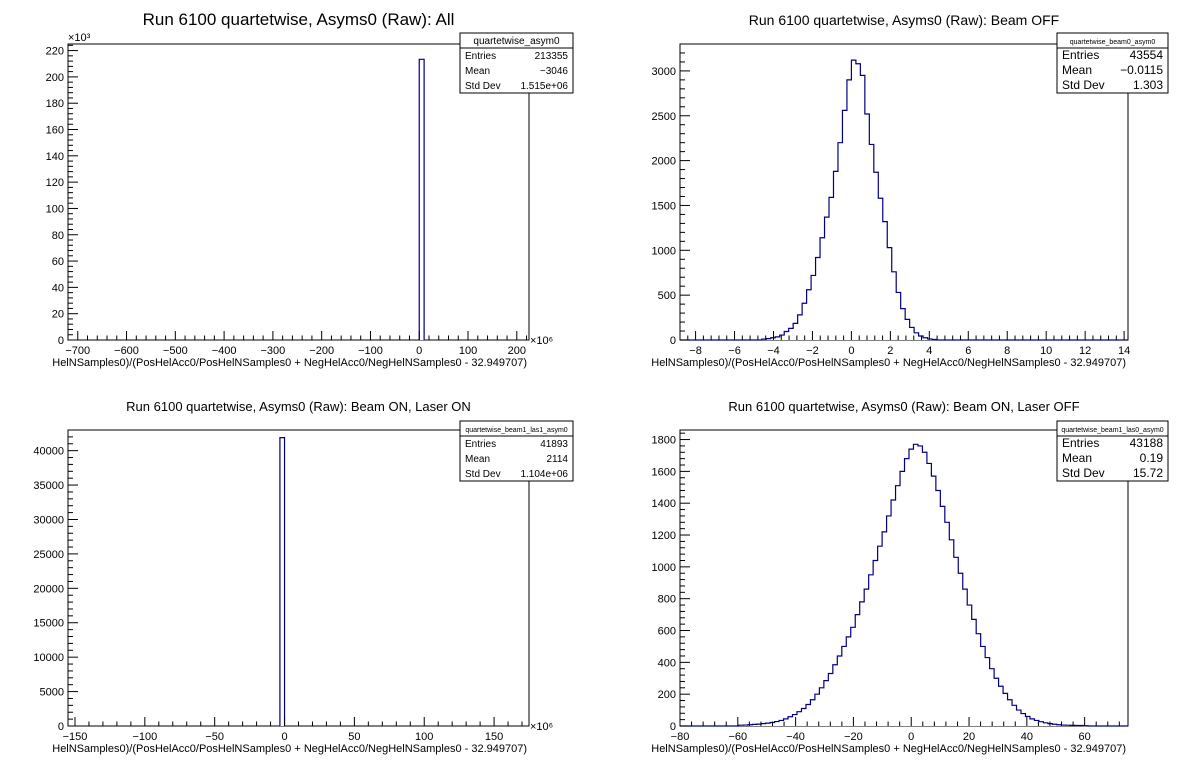 The height and width of the screenshot is (772, 1196). Describe the element at coordinates (541, 727) in the screenshot. I see `x-axis-multiplier: ×10⁶` at that location.